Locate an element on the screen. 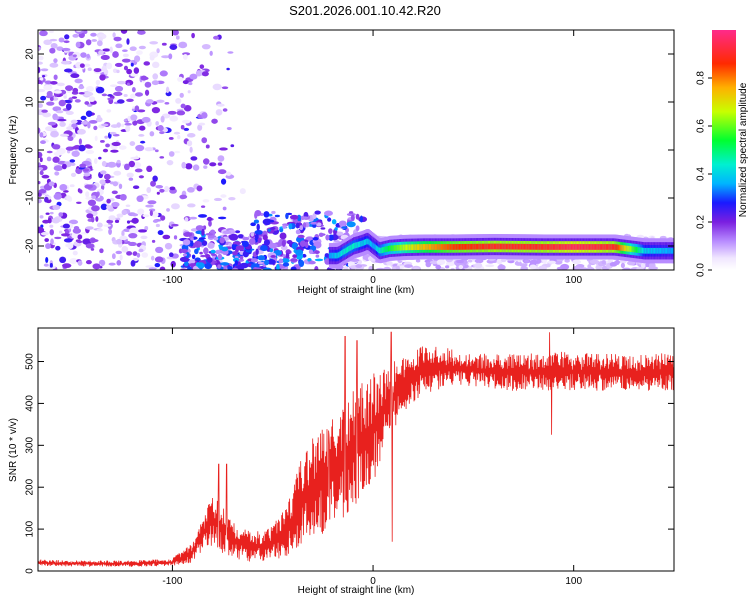 The height and width of the screenshot is (600, 750). y-tick-label: 0 is located at coordinates (30, 150).